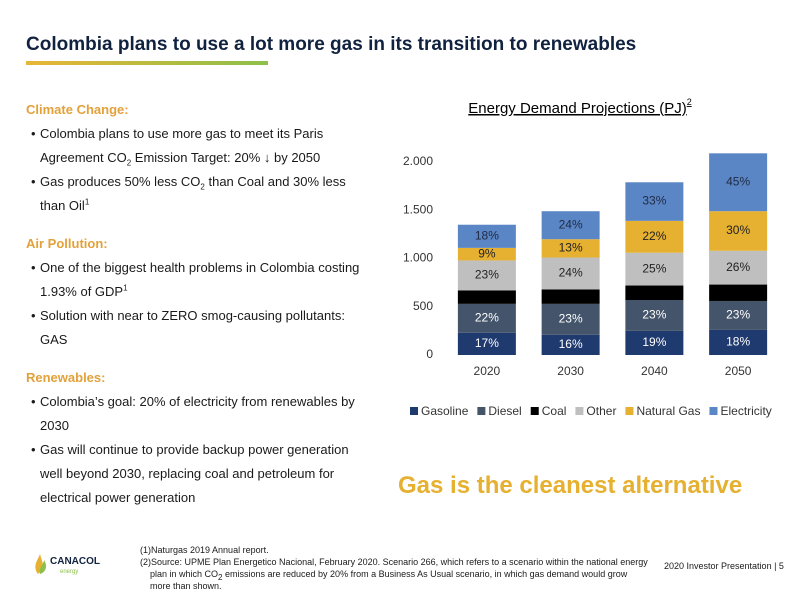 The width and height of the screenshot is (800, 600). What do you see at coordinates (120, 181) in the screenshot?
I see `text-run: Gas produces 50% less CO` at bounding box center [120, 181].